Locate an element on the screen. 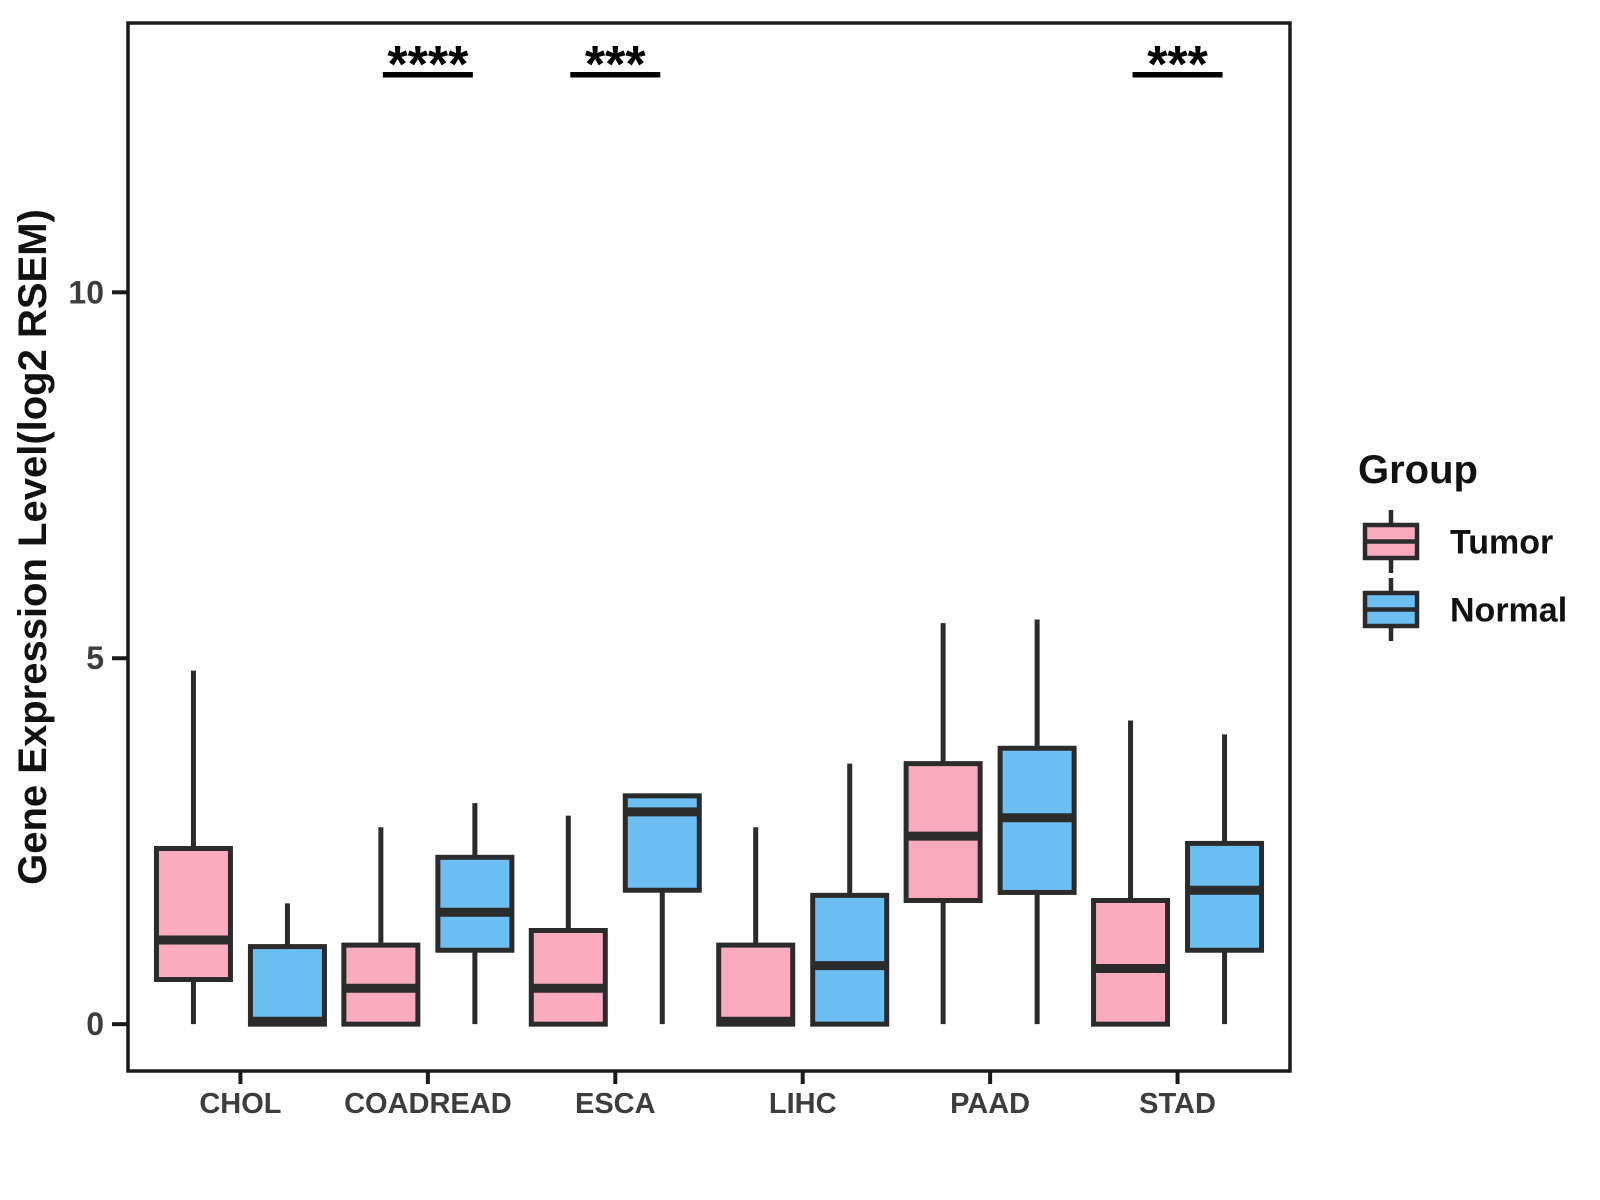 This screenshot has width=1600, height=1200. box-tumor-lihc is located at coordinates (756, 927).